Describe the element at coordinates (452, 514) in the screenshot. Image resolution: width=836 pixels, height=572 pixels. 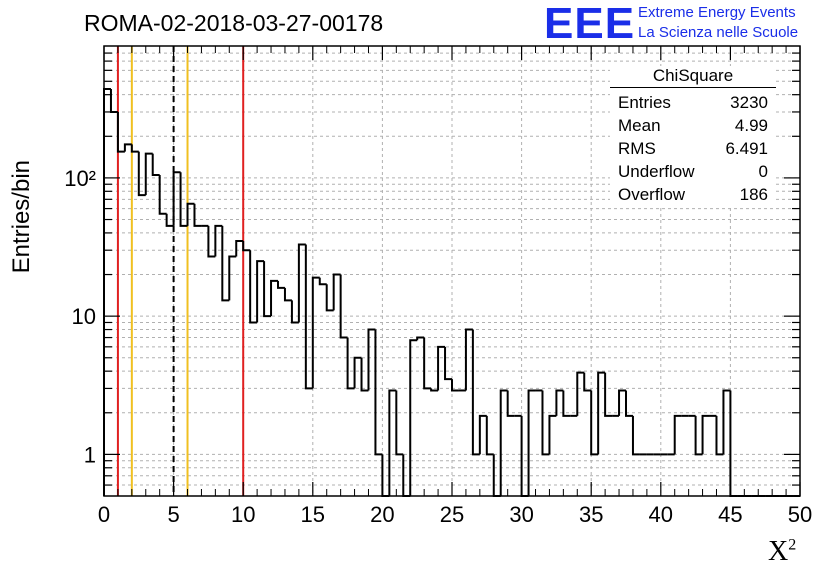
I see `x-tick-label: 25` at that location.